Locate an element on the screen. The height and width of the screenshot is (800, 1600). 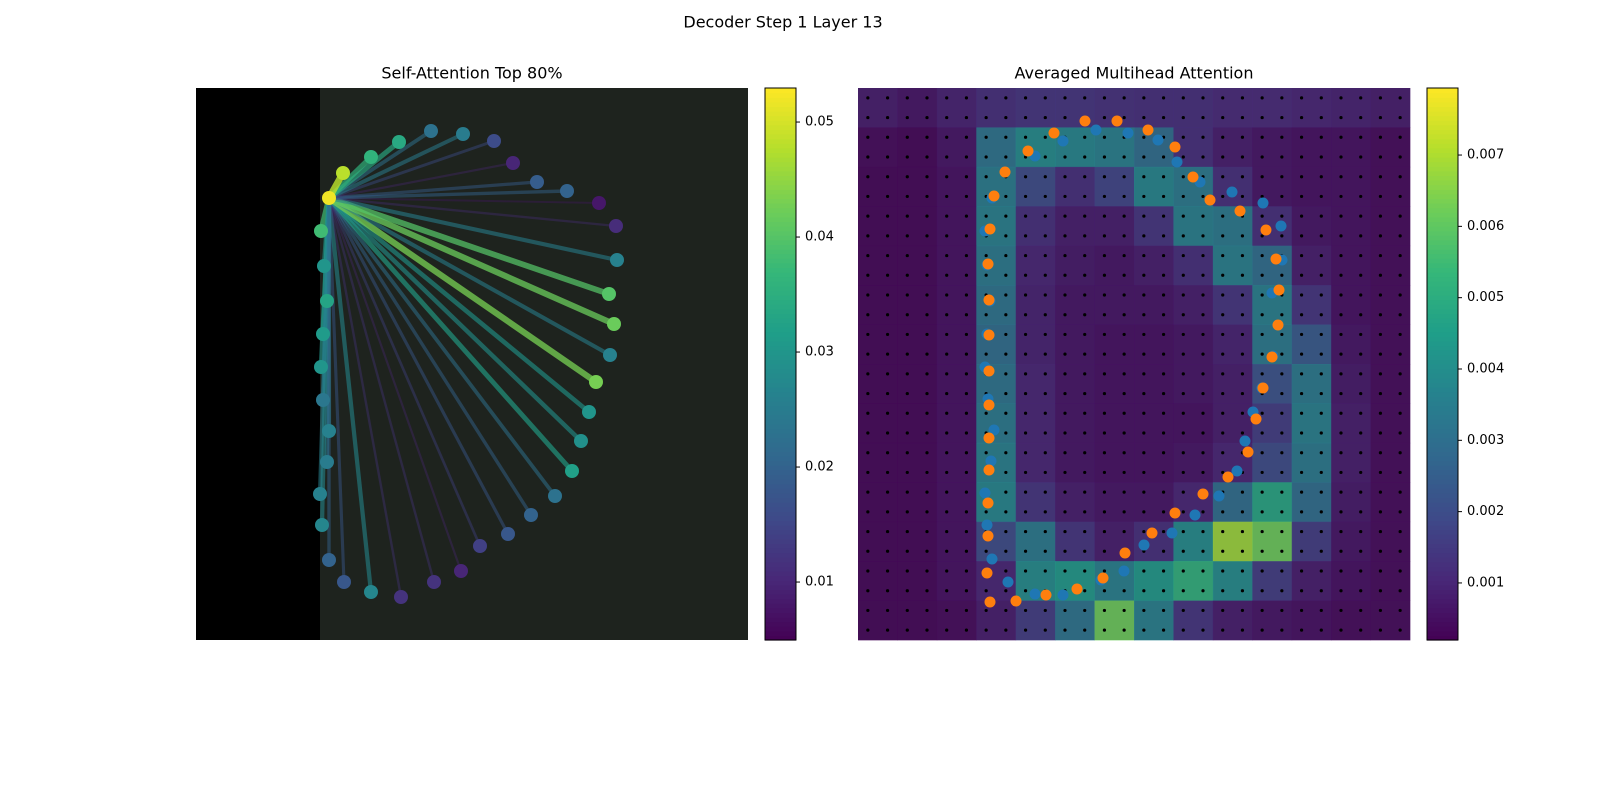
colorbar-tick-label: 0.02 is located at coordinates (819, 467).